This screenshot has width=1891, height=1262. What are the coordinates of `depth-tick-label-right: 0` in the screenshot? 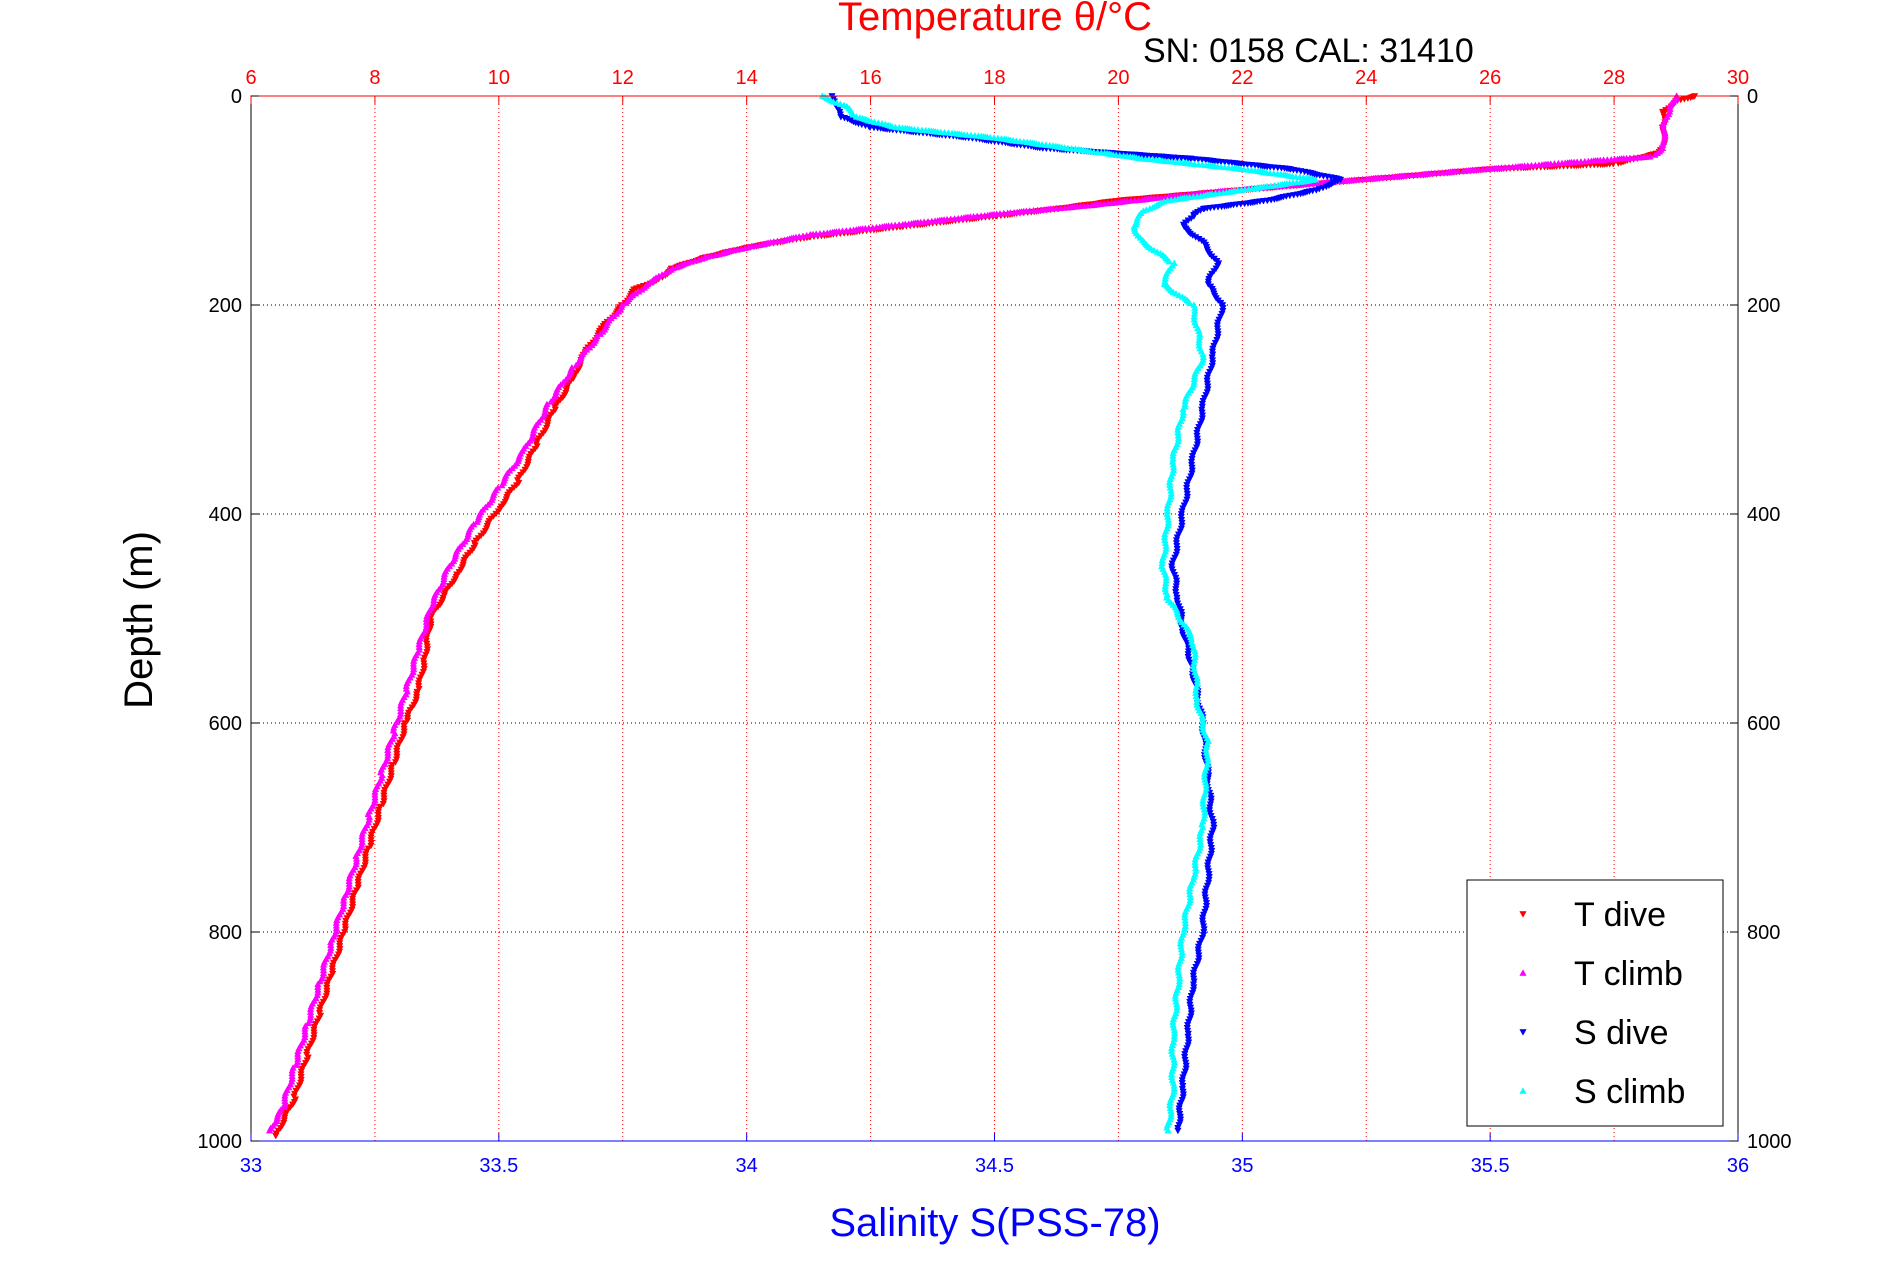 It's located at (1752, 97).